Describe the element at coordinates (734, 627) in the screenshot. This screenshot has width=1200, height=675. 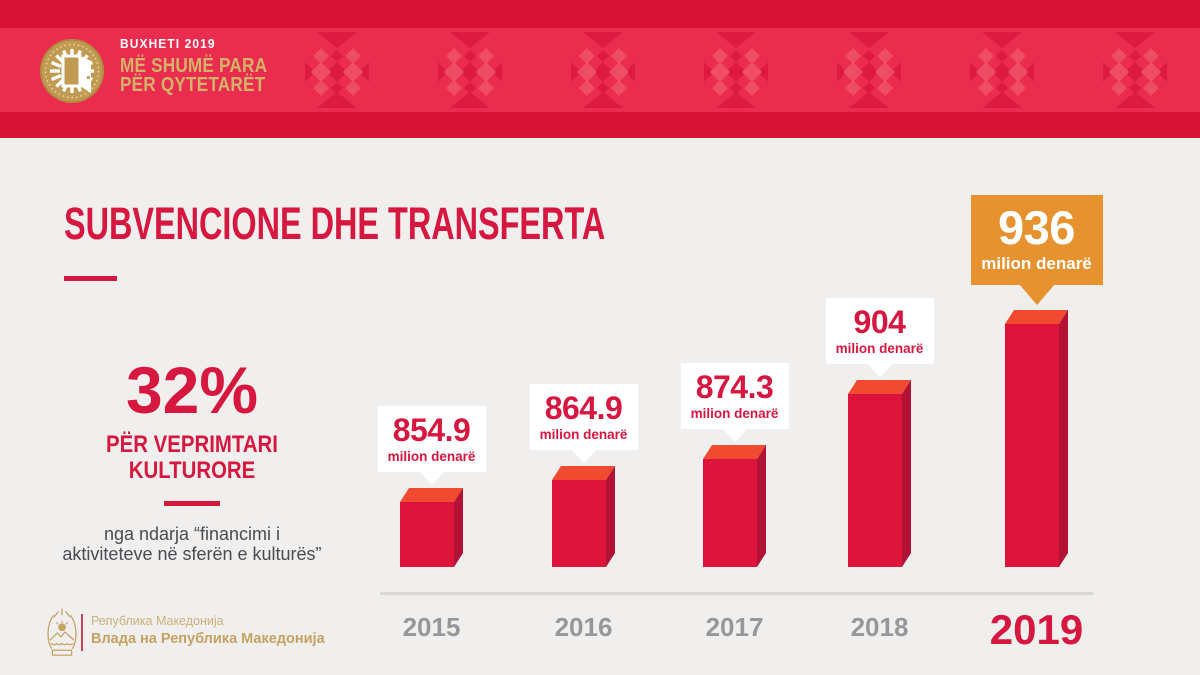
I see `year-label-2017: 2017` at that location.